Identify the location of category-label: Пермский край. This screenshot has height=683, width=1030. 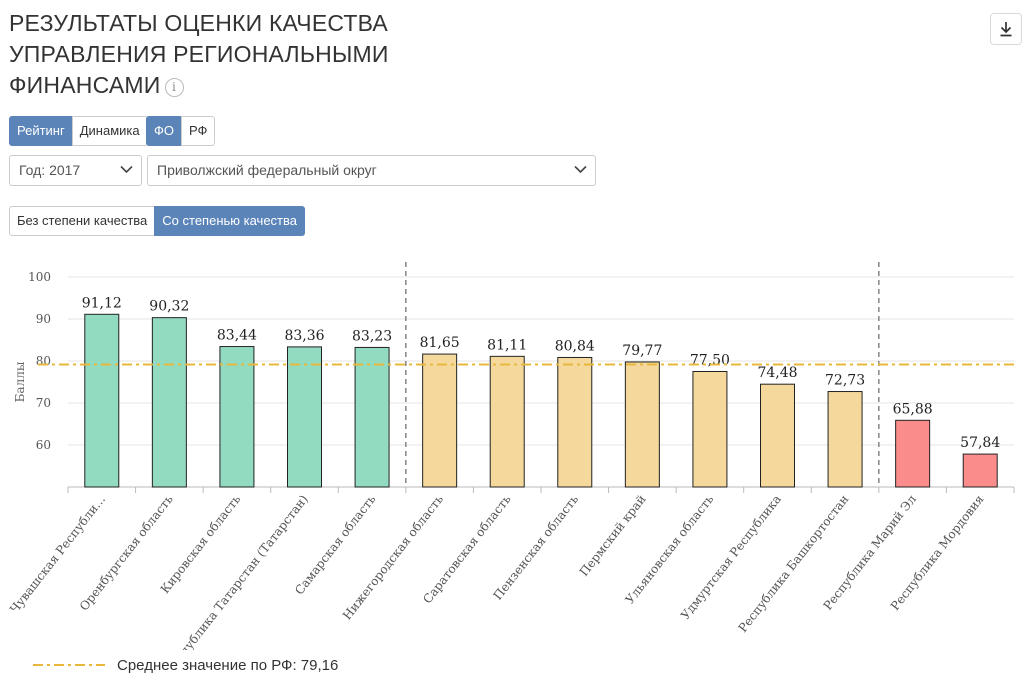
(613, 535).